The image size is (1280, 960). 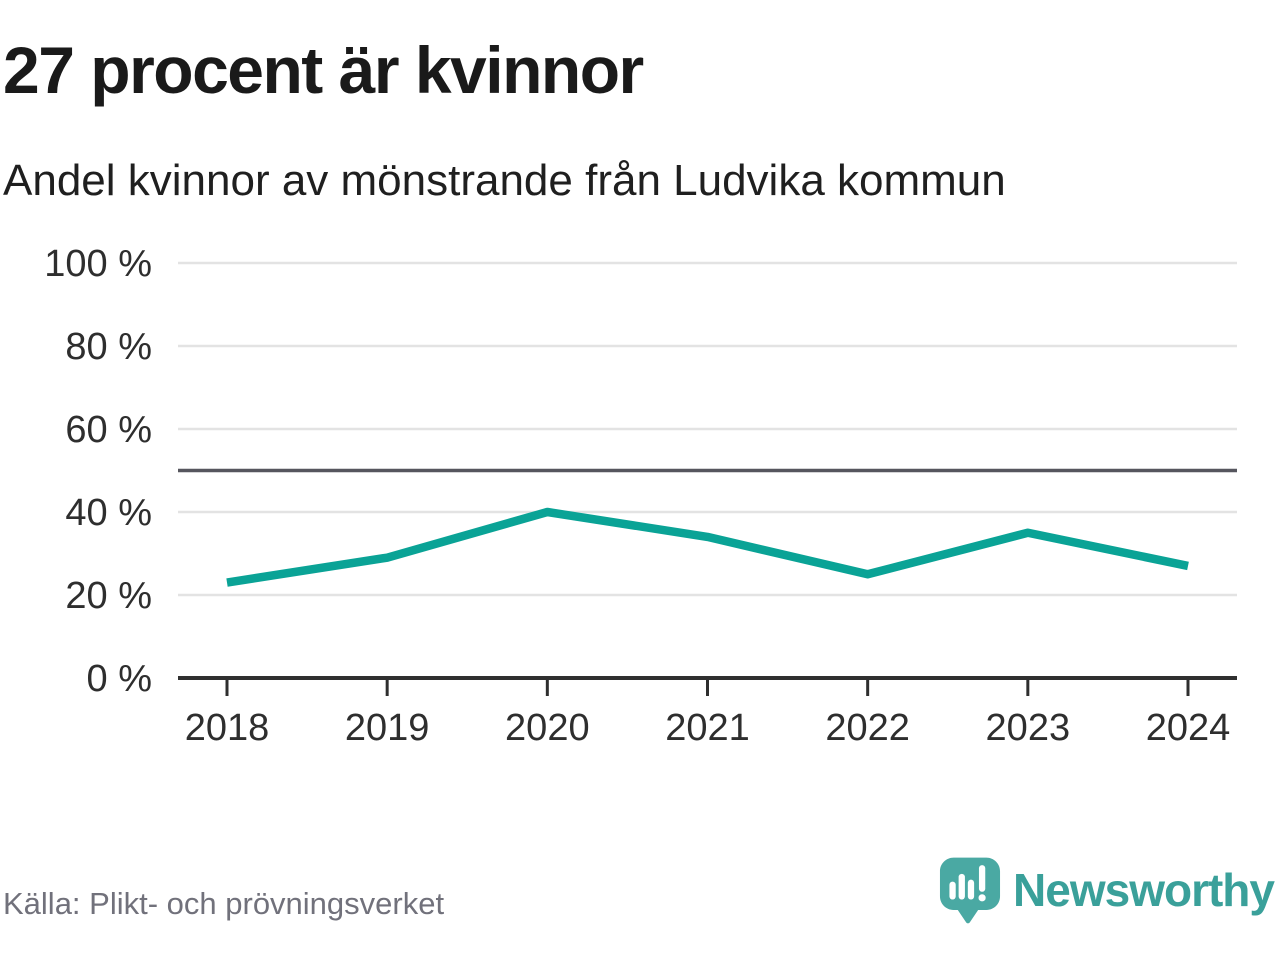 I want to click on x-tick-label: 2022, so click(x=867, y=728).